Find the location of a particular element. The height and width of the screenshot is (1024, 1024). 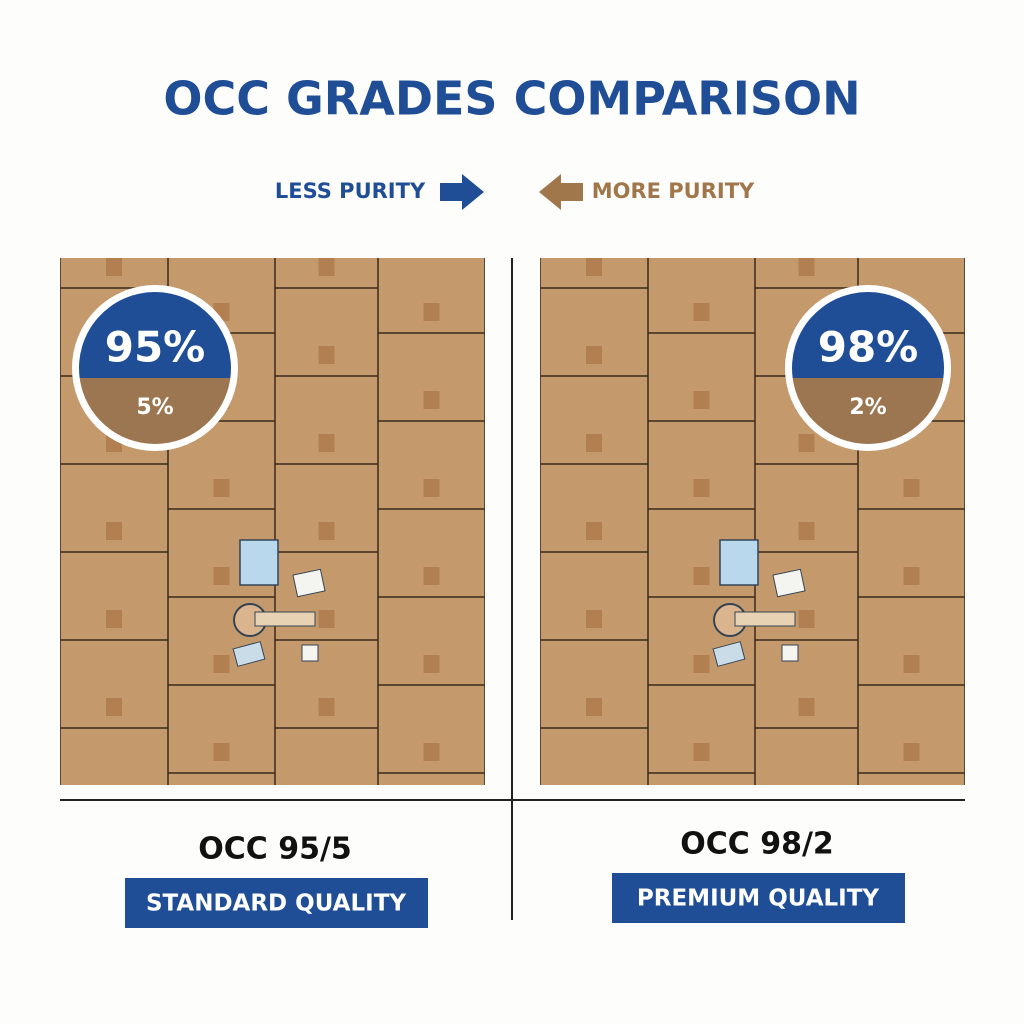

contaminant-percent: 2% is located at coordinates (867, 407).